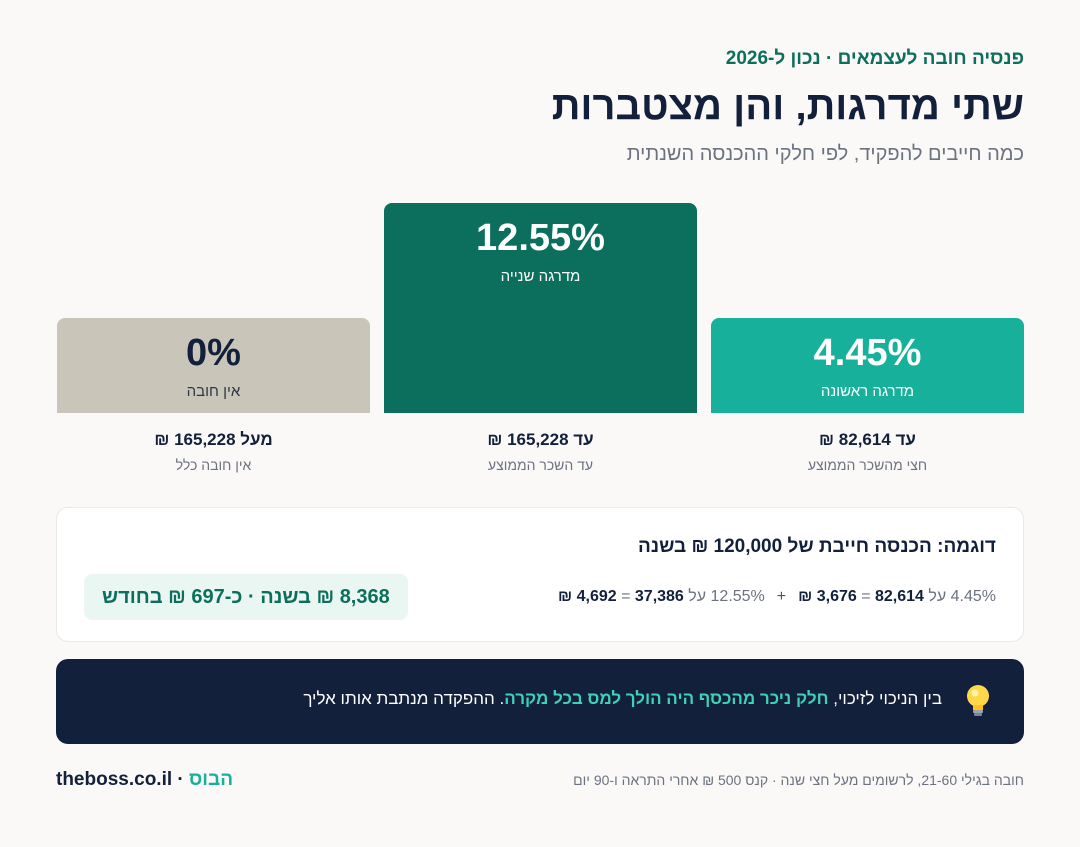 This screenshot has width=1080, height=847. Describe the element at coordinates (867, 353) in the screenshot. I see `tier-first-rate: 4.45%` at that location.